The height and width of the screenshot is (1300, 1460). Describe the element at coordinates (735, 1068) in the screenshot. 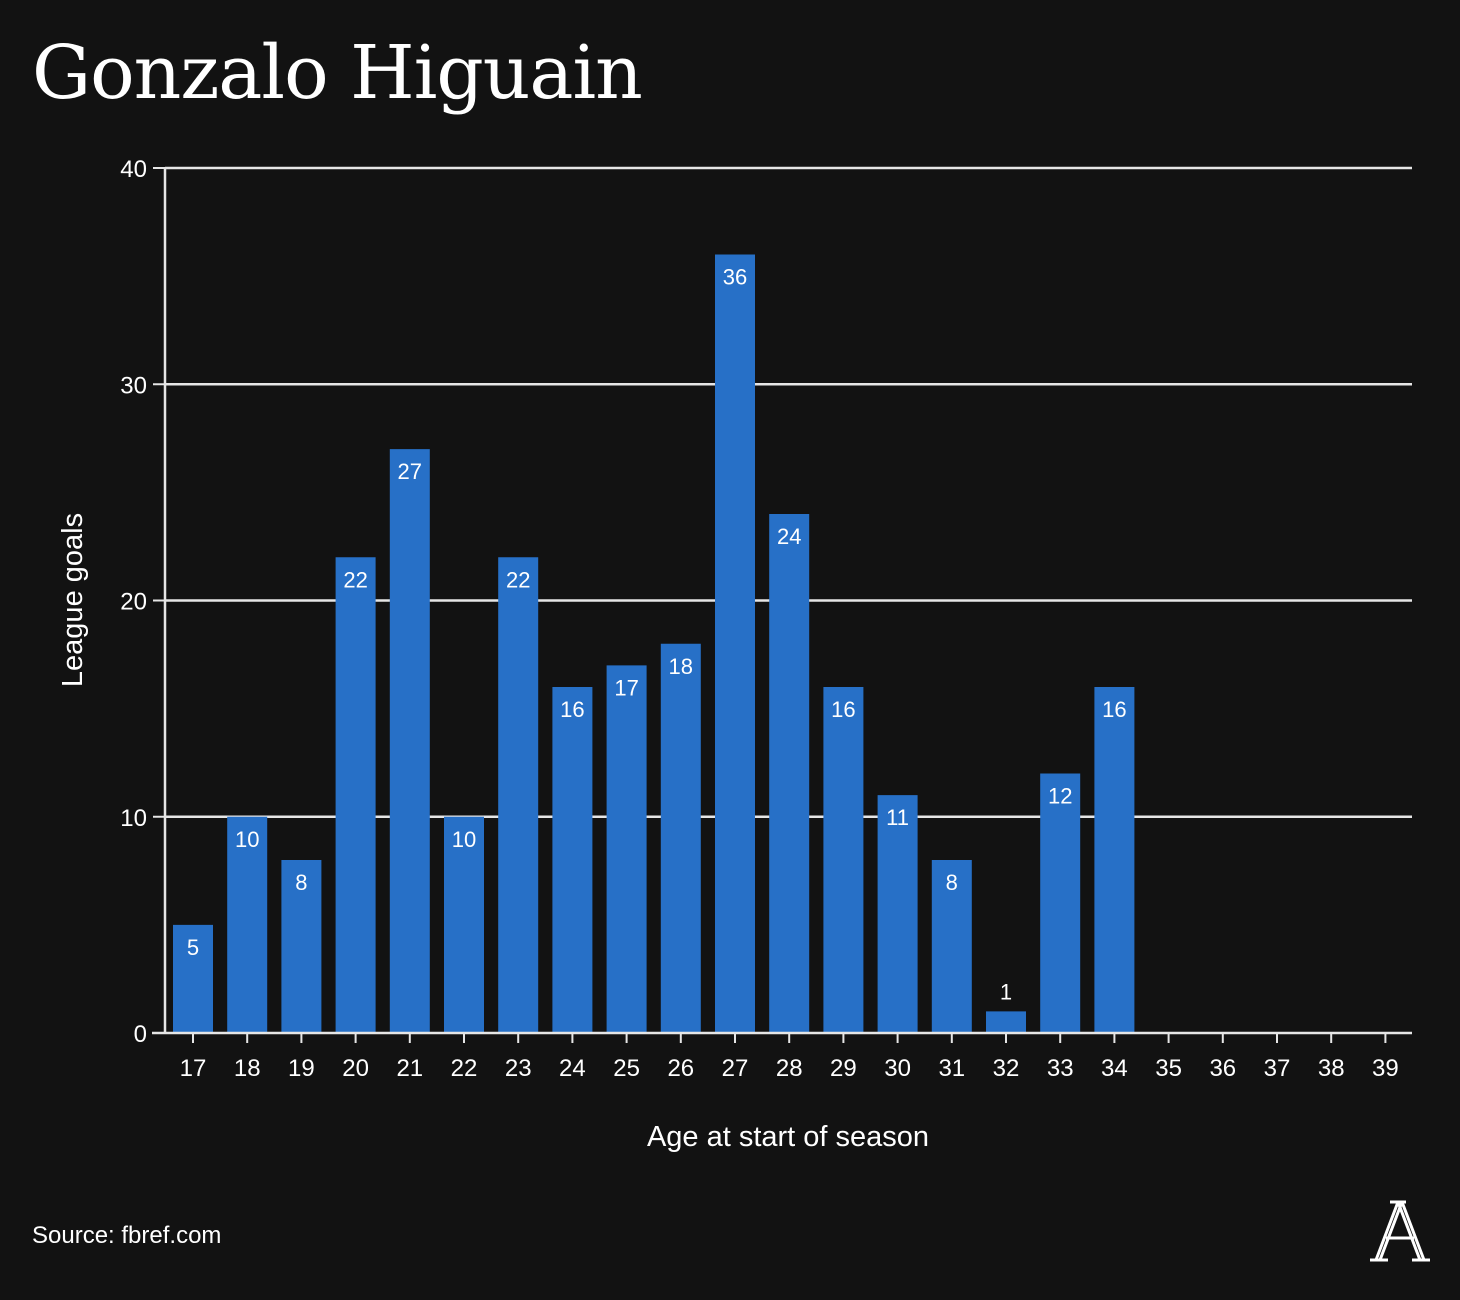

I see `x-tick-label: 27` at that location.